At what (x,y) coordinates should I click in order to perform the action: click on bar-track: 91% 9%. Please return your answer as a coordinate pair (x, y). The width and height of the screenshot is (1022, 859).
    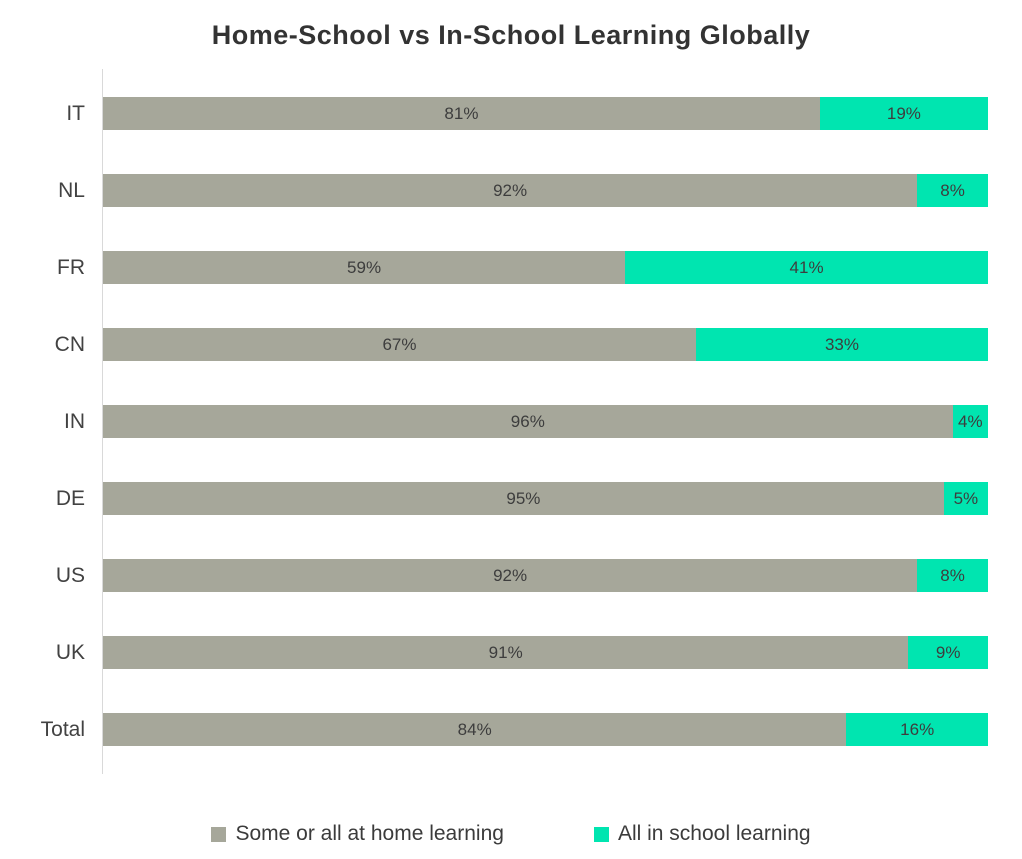
    Looking at the image, I should click on (545, 652).